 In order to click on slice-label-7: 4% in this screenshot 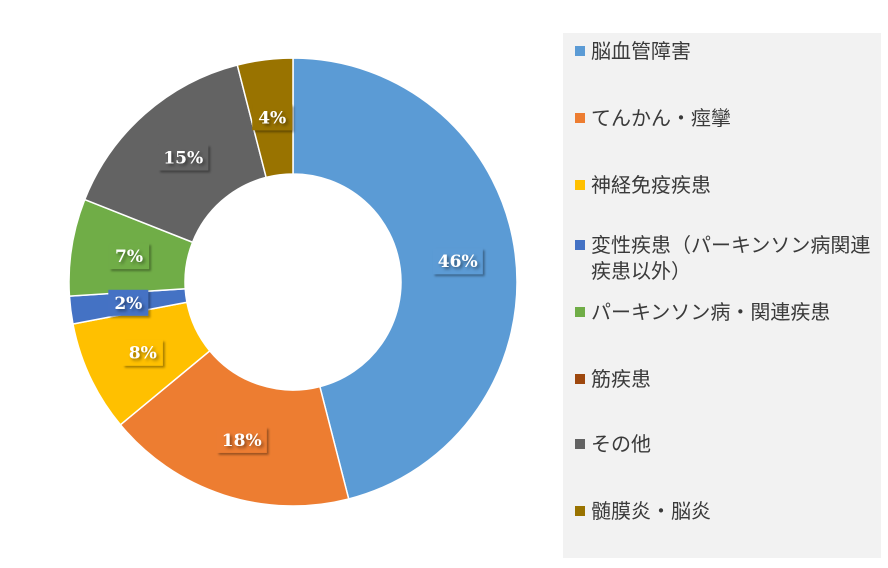, I will do `click(272, 117)`.